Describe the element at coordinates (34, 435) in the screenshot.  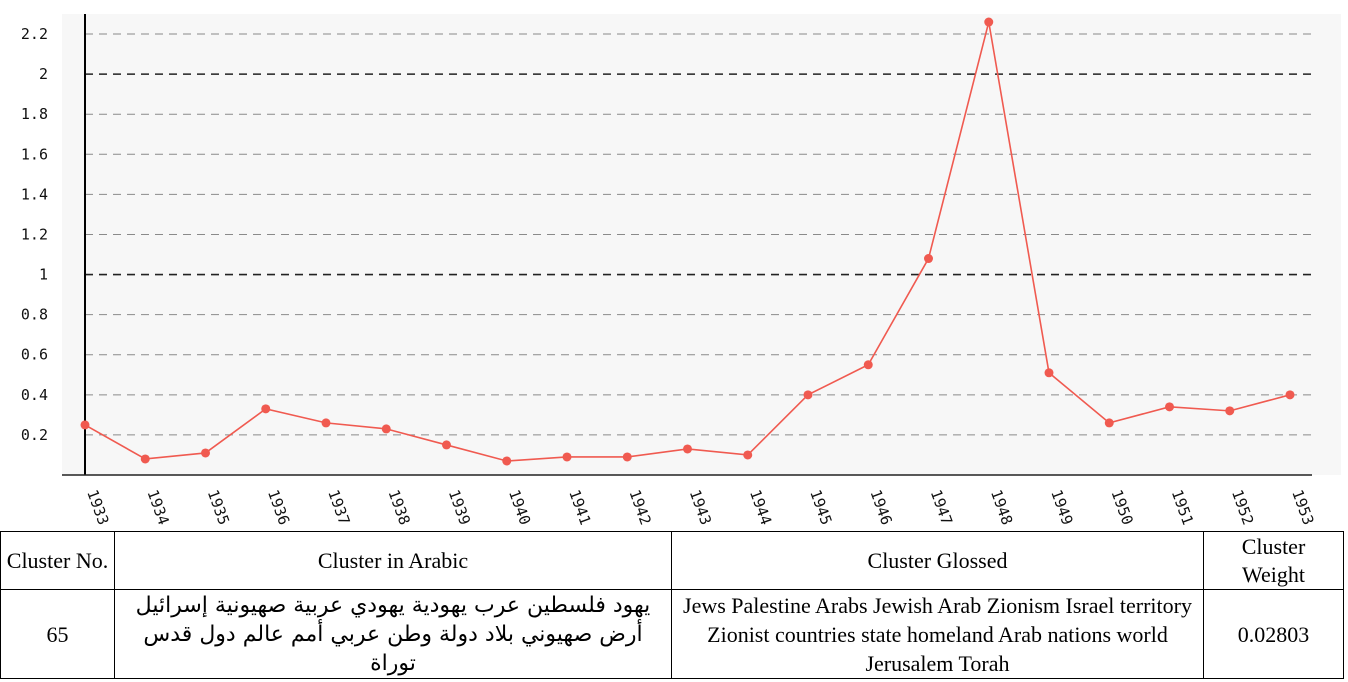
I see `y-tick-label: 0.2` at that location.